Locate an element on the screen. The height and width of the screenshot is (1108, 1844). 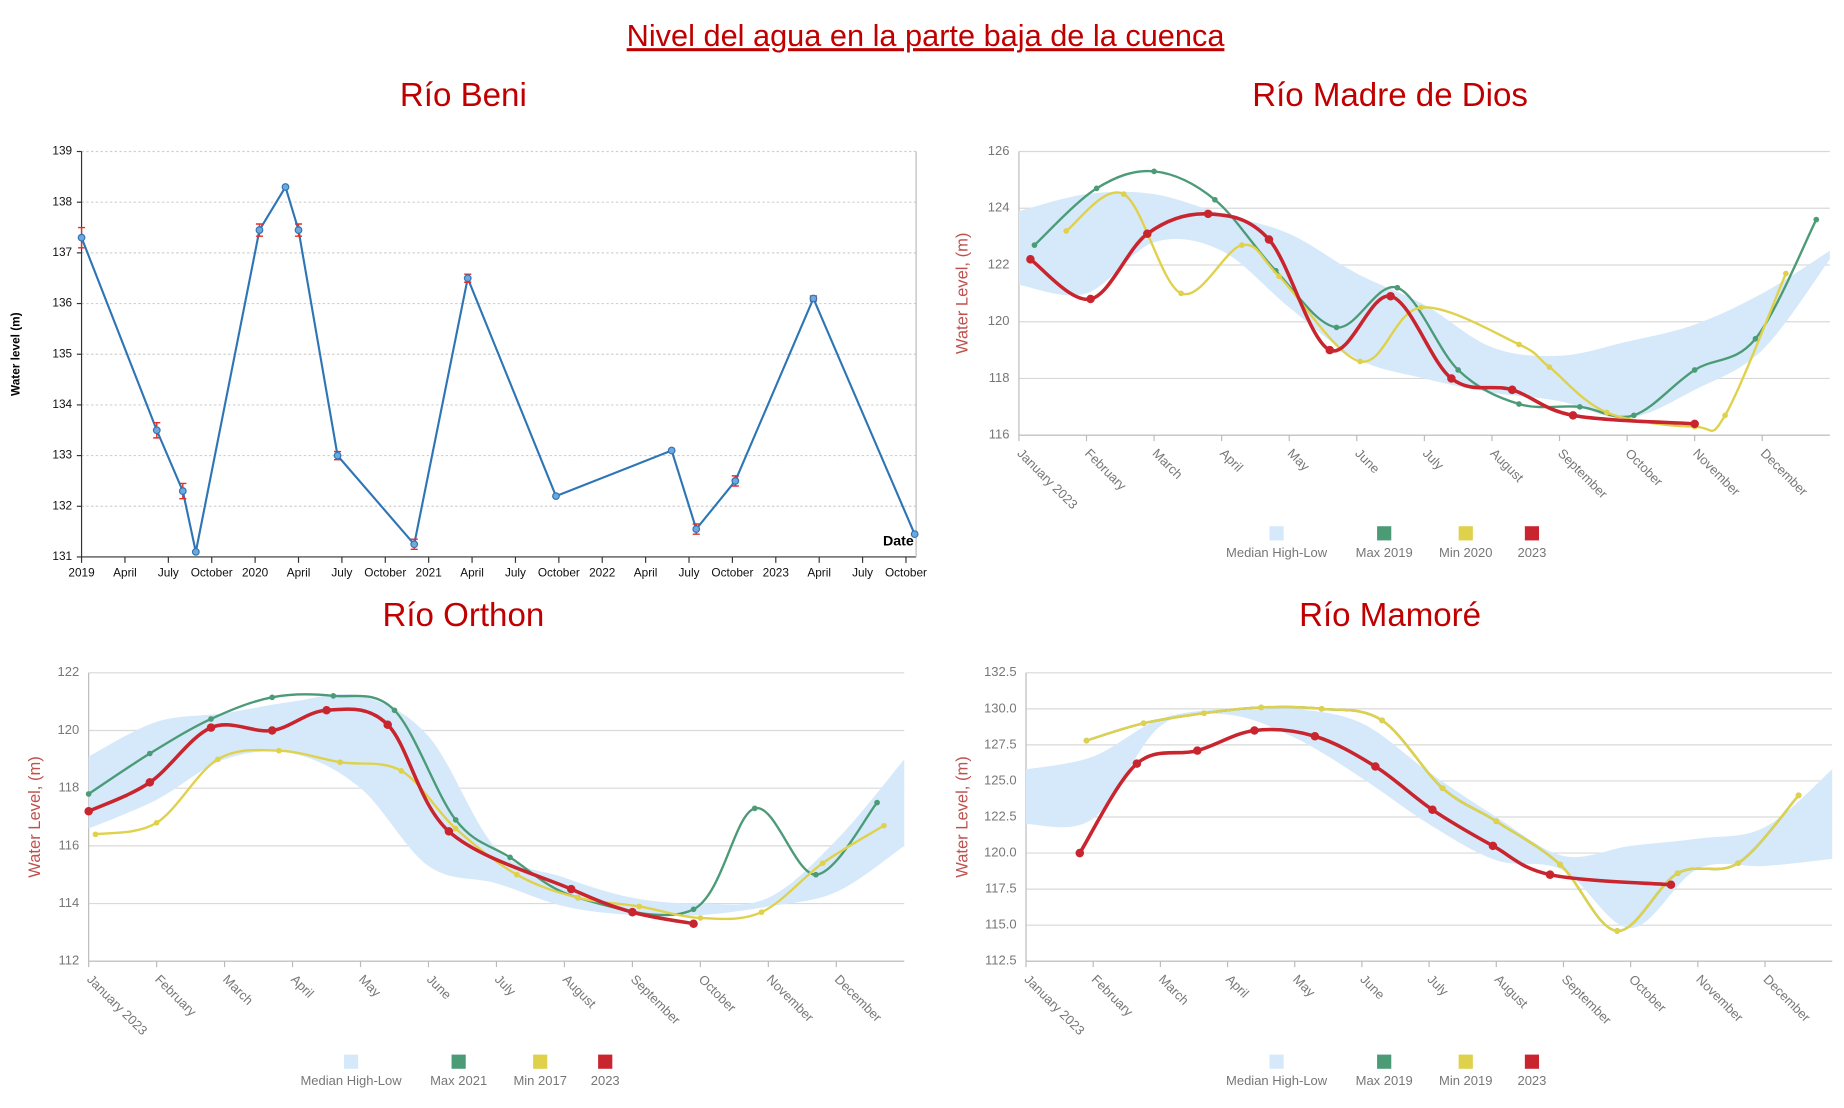
y-tick-label: 120 is located at coordinates (999, 320).